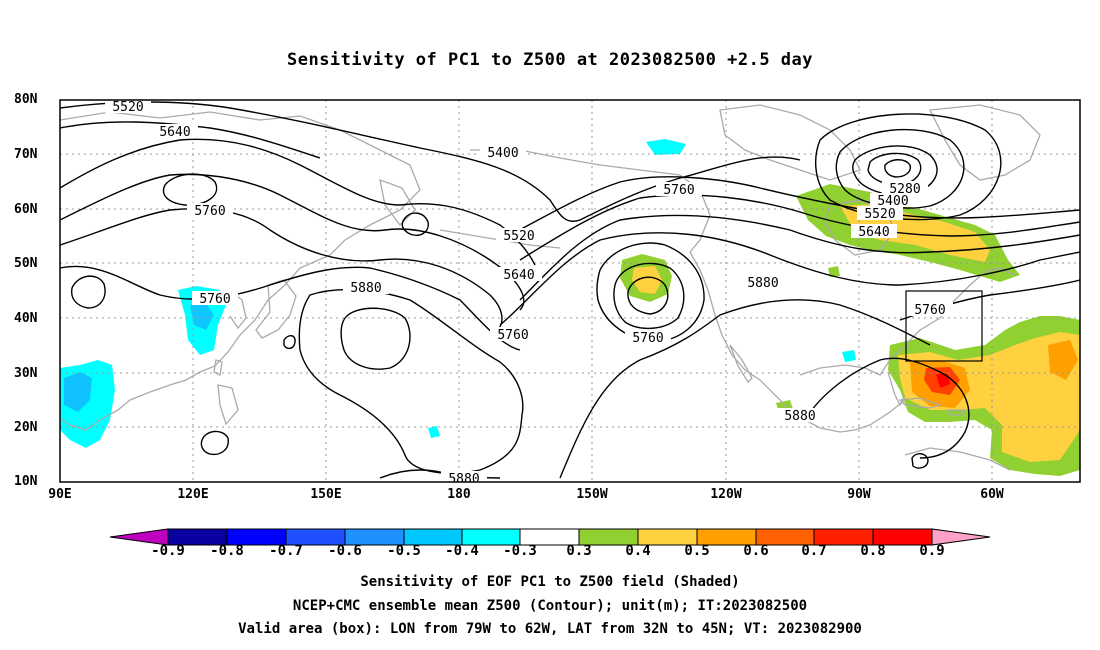 The image size is (1100, 650). I want to click on lat-label-20n: 20N, so click(26, 427).